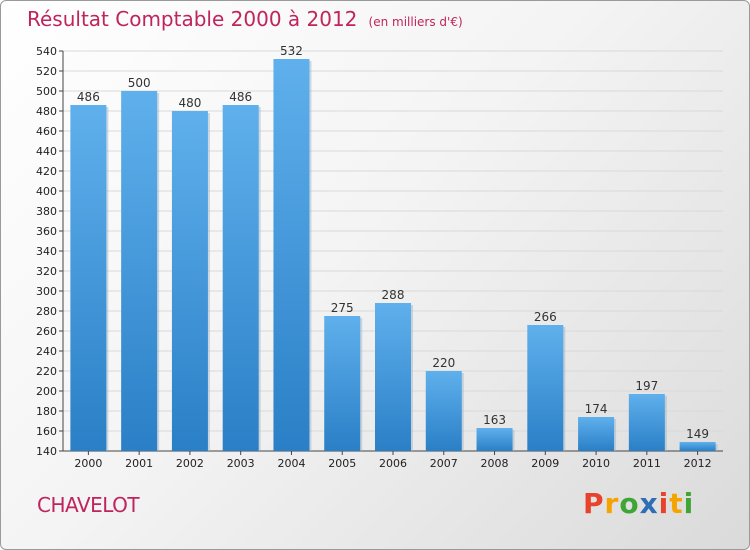 This screenshot has width=750, height=550. What do you see at coordinates (46, 91) in the screenshot?
I see `y-tick-label: 500` at bounding box center [46, 91].